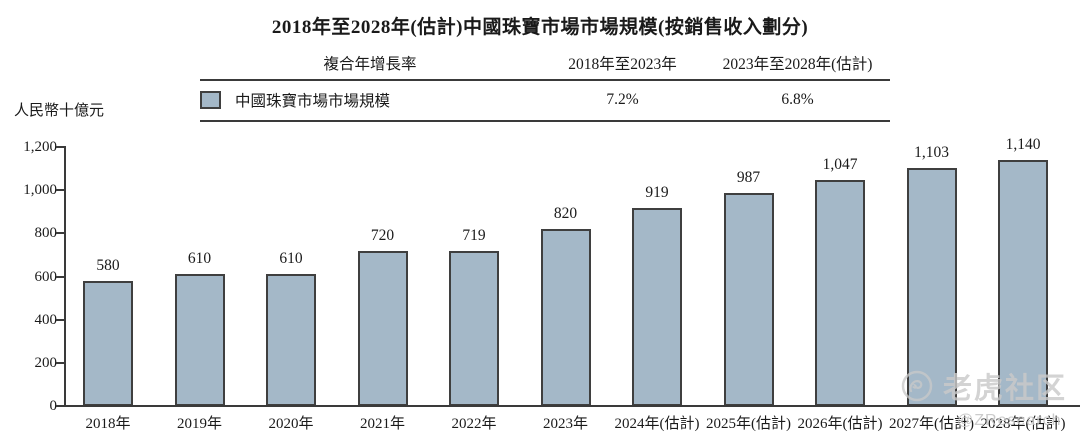 Image resolution: width=1080 pixels, height=448 pixels. Describe the element at coordinates (840, 424) in the screenshot. I see `x-axis-label: 2026年(估計)` at that location.